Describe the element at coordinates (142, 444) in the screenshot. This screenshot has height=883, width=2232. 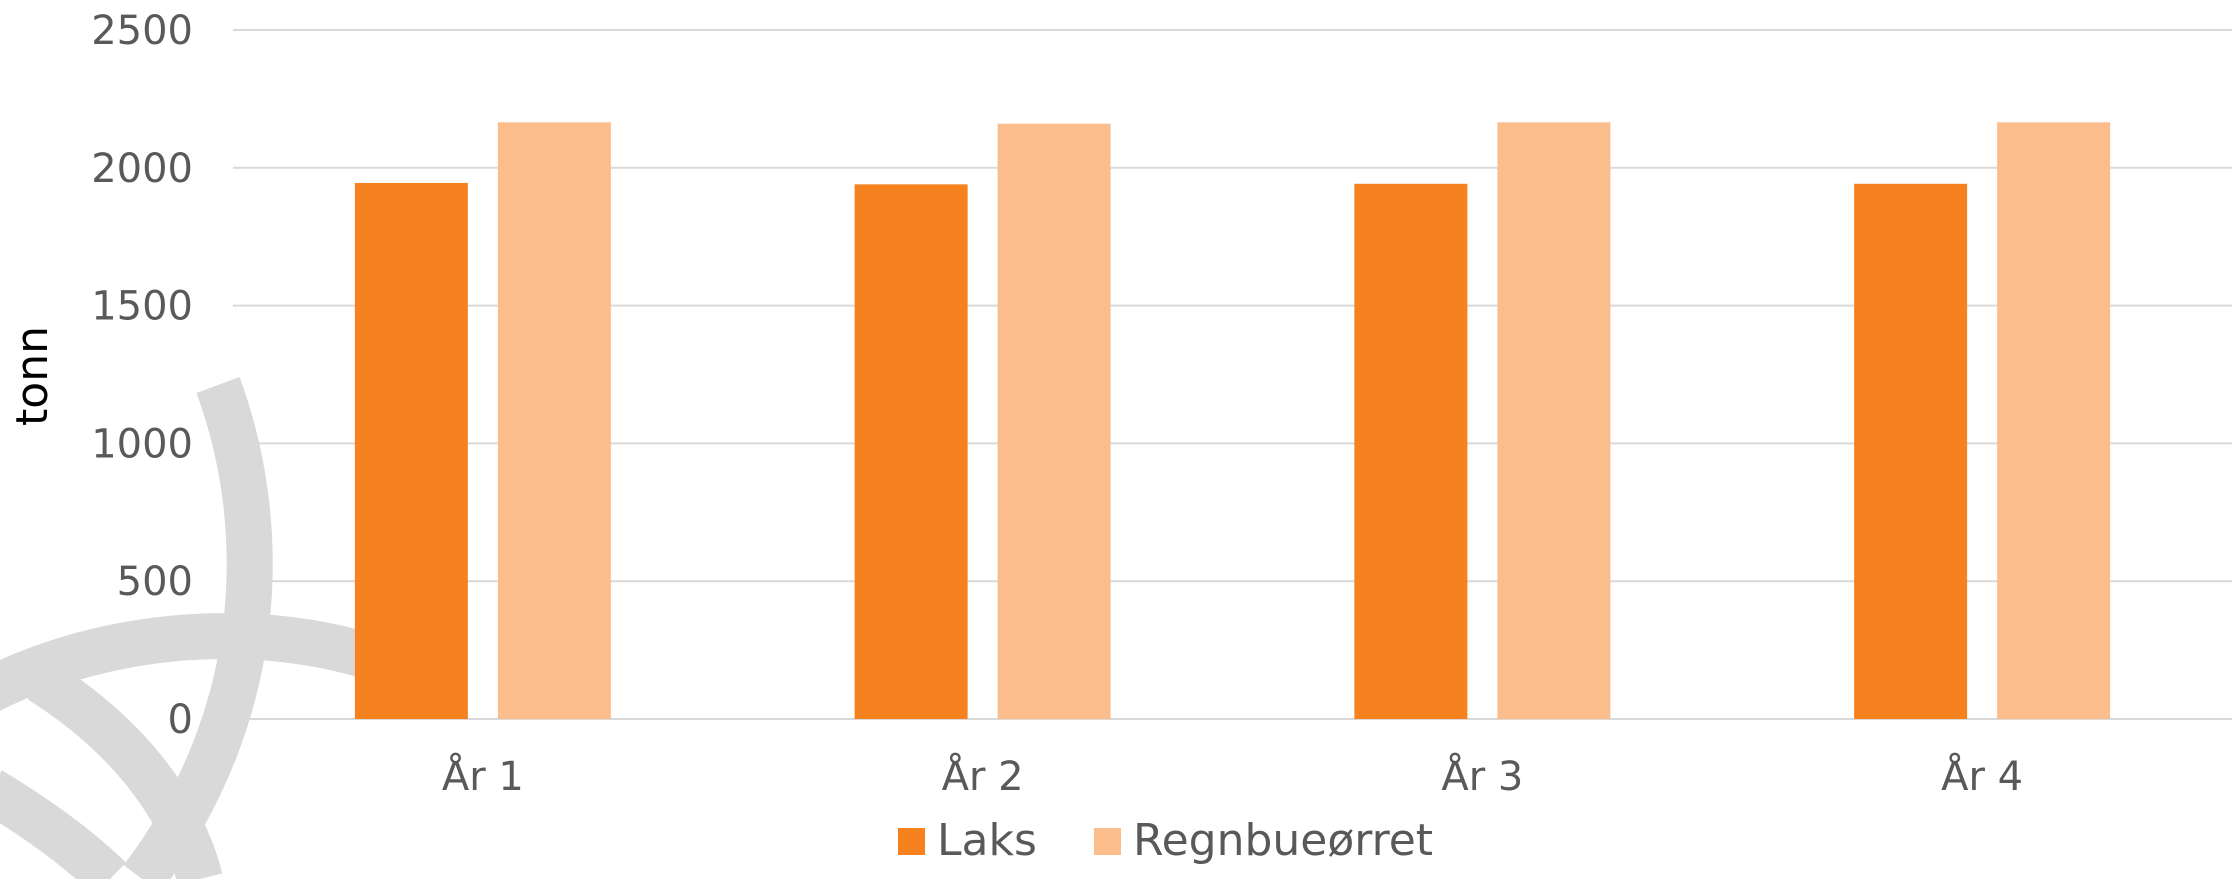
I see `y-tick-label: 1000` at that location.